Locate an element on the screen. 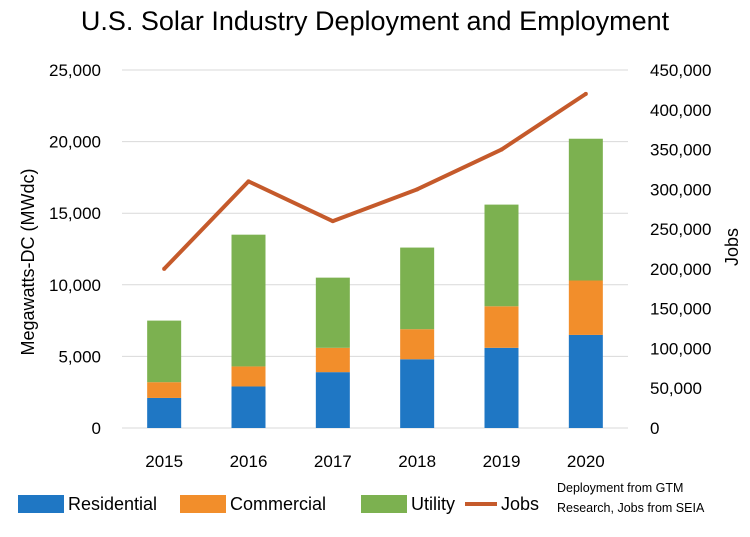 The image size is (750, 537). bar-utility-2015 is located at coordinates (164, 351).